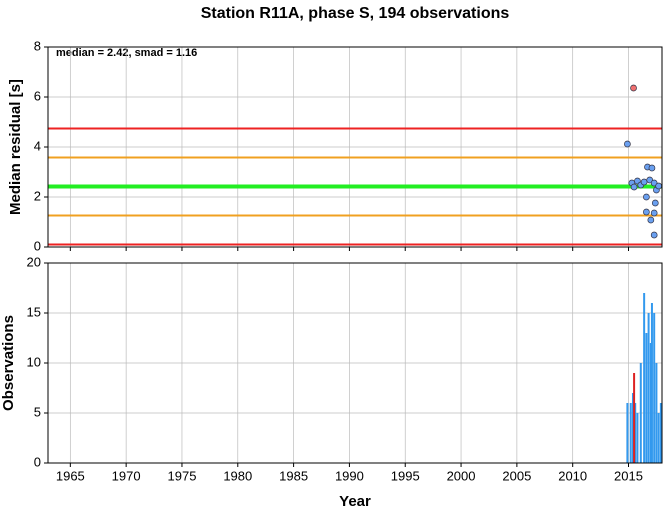  I want to click on y-tick-label: 20, so click(34, 261).